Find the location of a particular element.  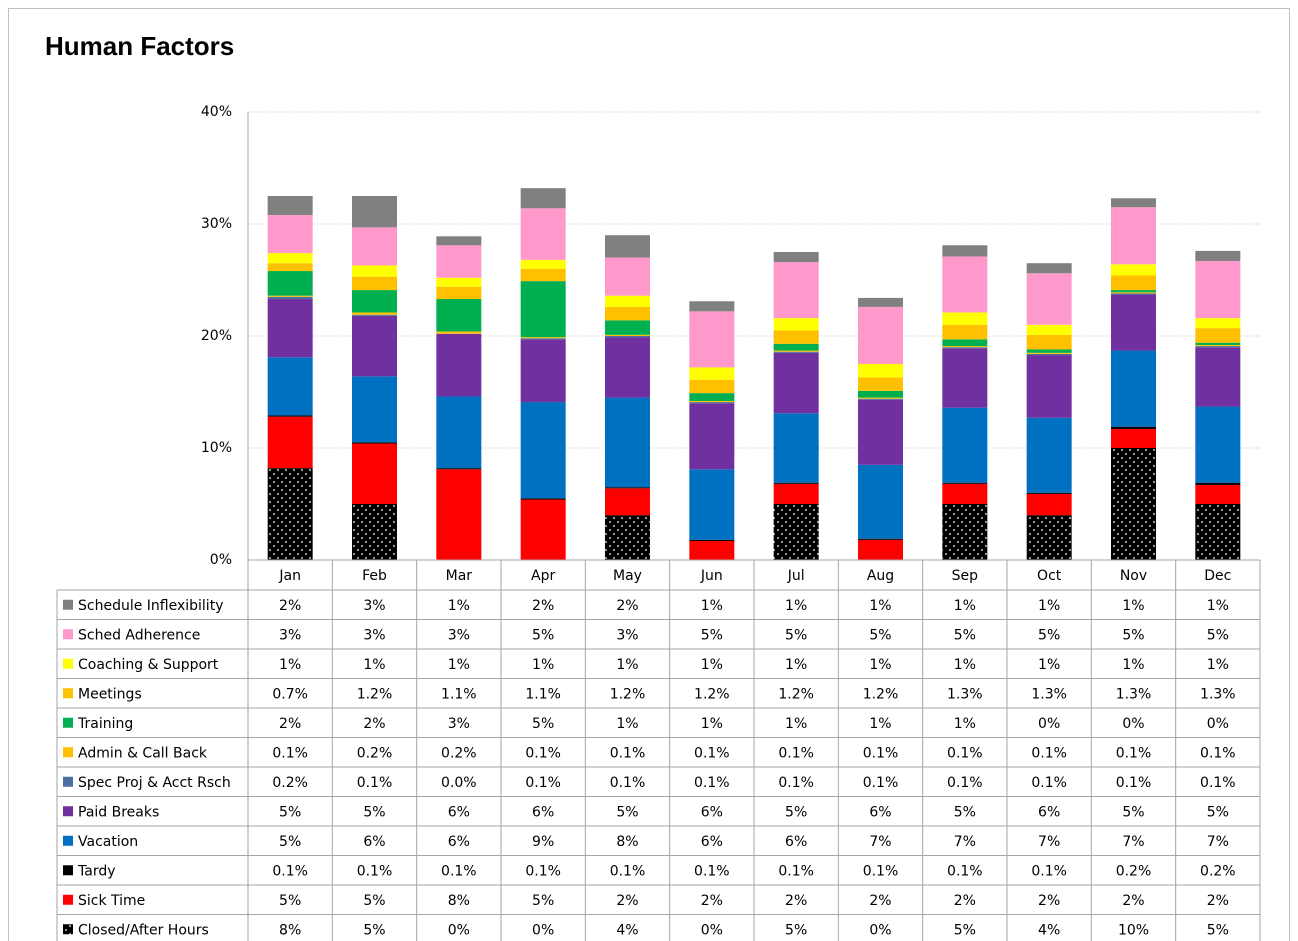

legend-label: Admin & Call Back is located at coordinates (143, 753).